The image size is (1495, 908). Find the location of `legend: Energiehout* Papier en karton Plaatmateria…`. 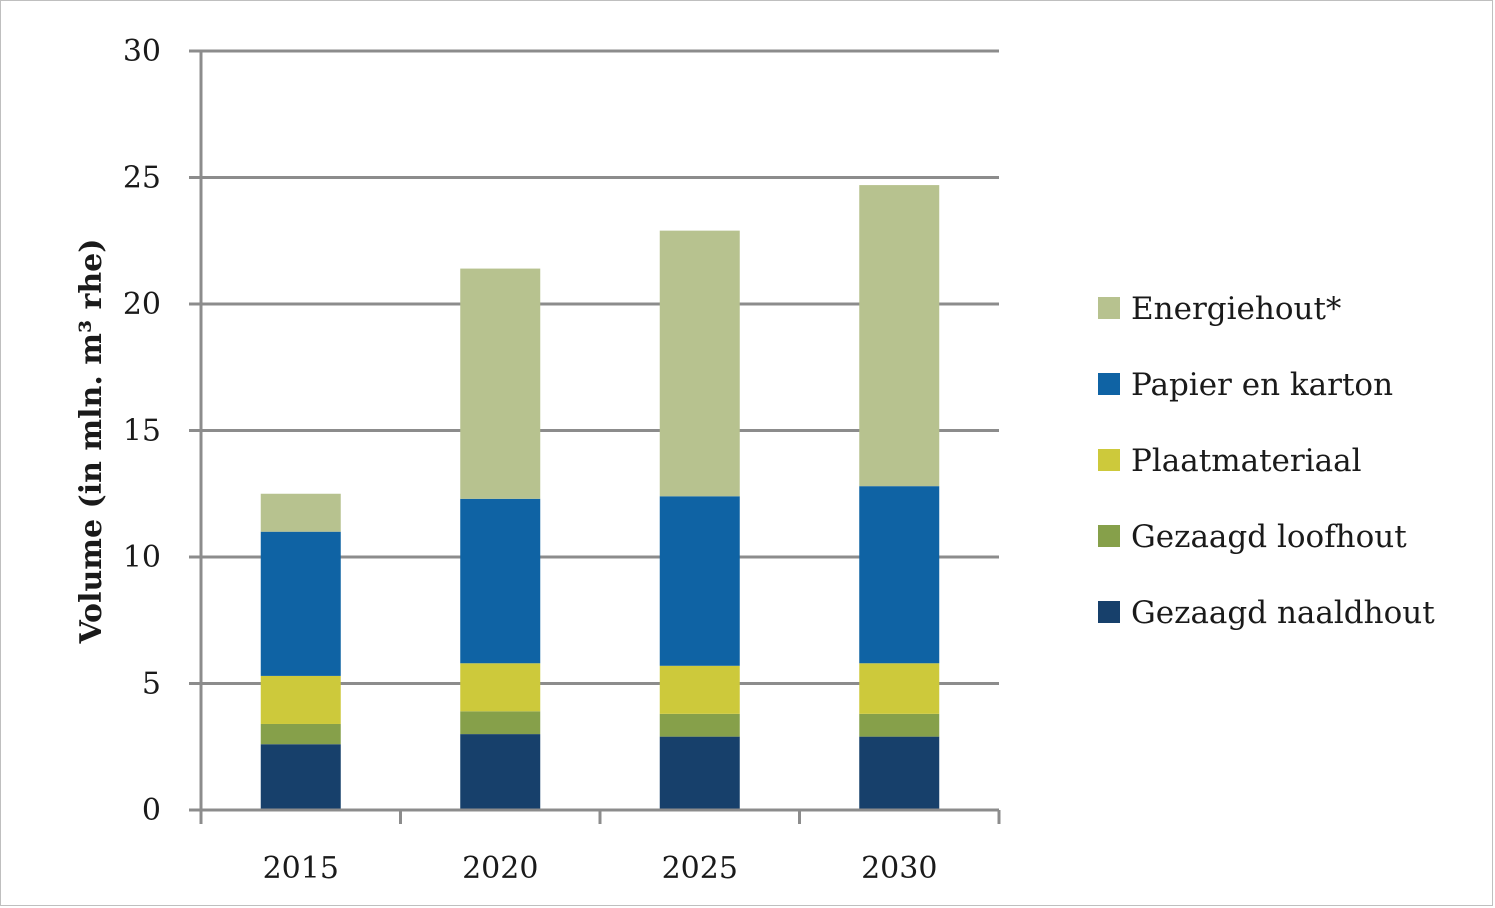

legend: Energiehout* Papier en karton Plaatmateria… is located at coordinates (1266, 461).